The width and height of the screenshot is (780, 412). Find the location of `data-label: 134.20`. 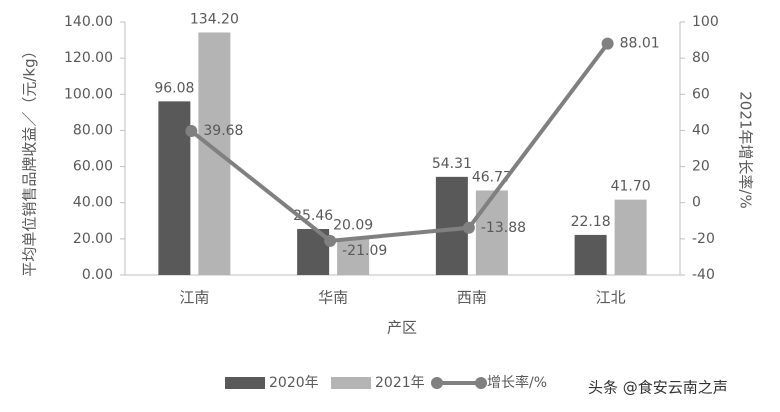

data-label: 134.20 is located at coordinates (214, 19).